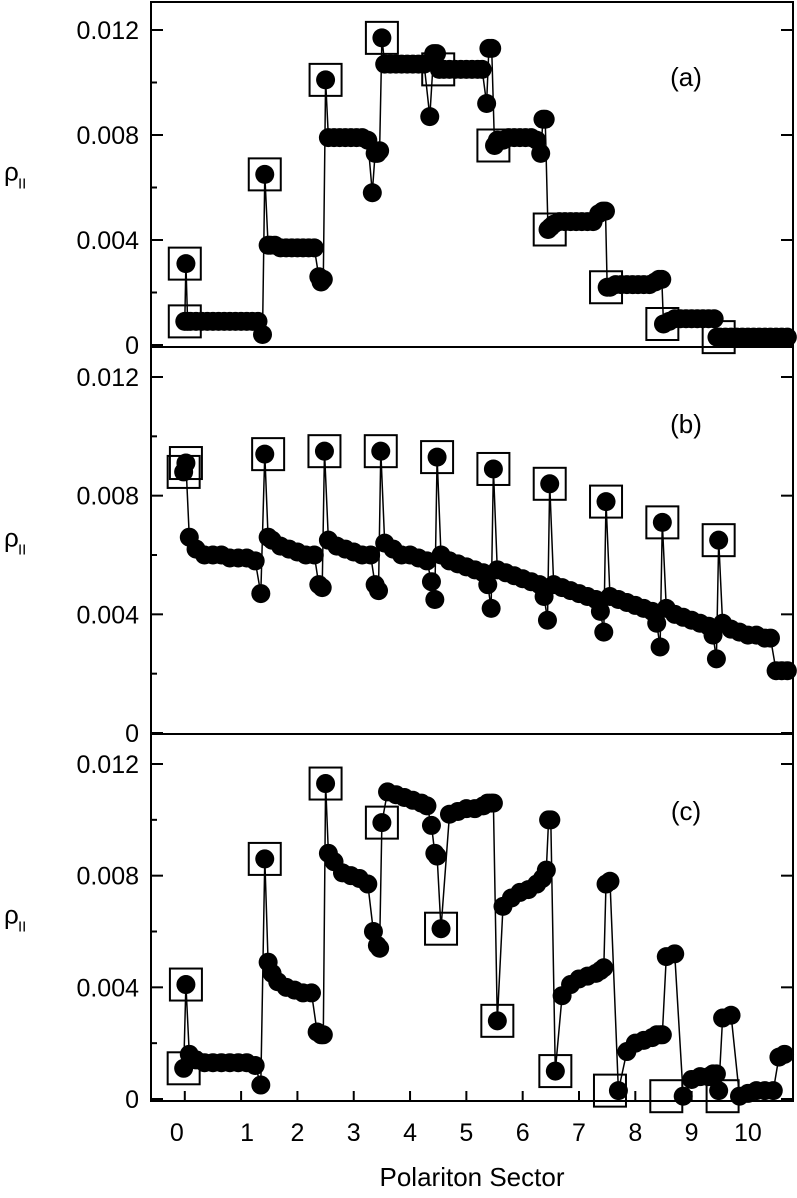  Describe the element at coordinates (247, 1133) in the screenshot. I see `x-tick-label: 1` at that location.